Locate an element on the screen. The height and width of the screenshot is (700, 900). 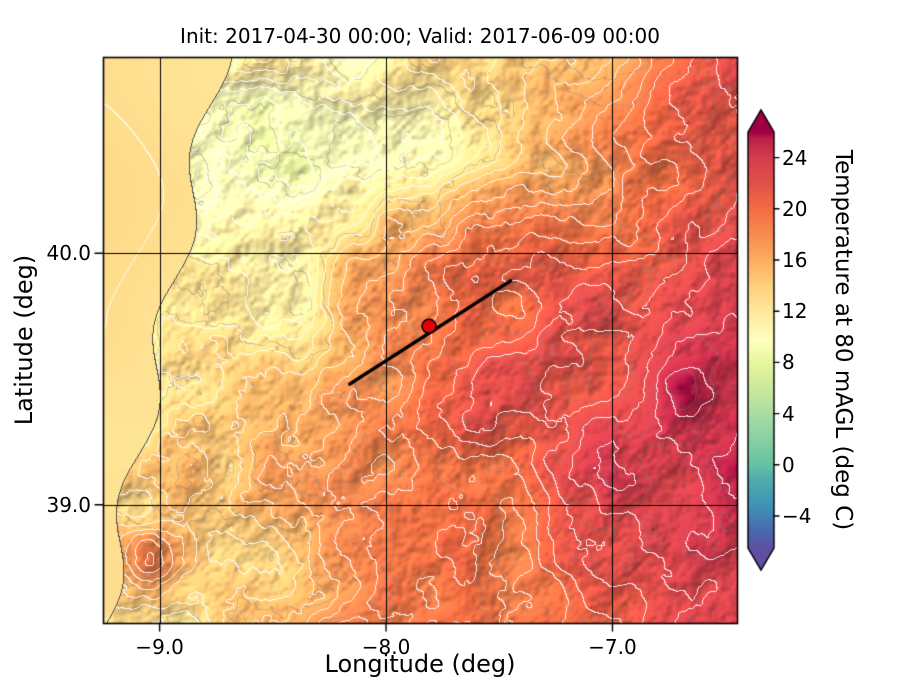
y-tick-label: 40.0 is located at coordinates (68, 253).